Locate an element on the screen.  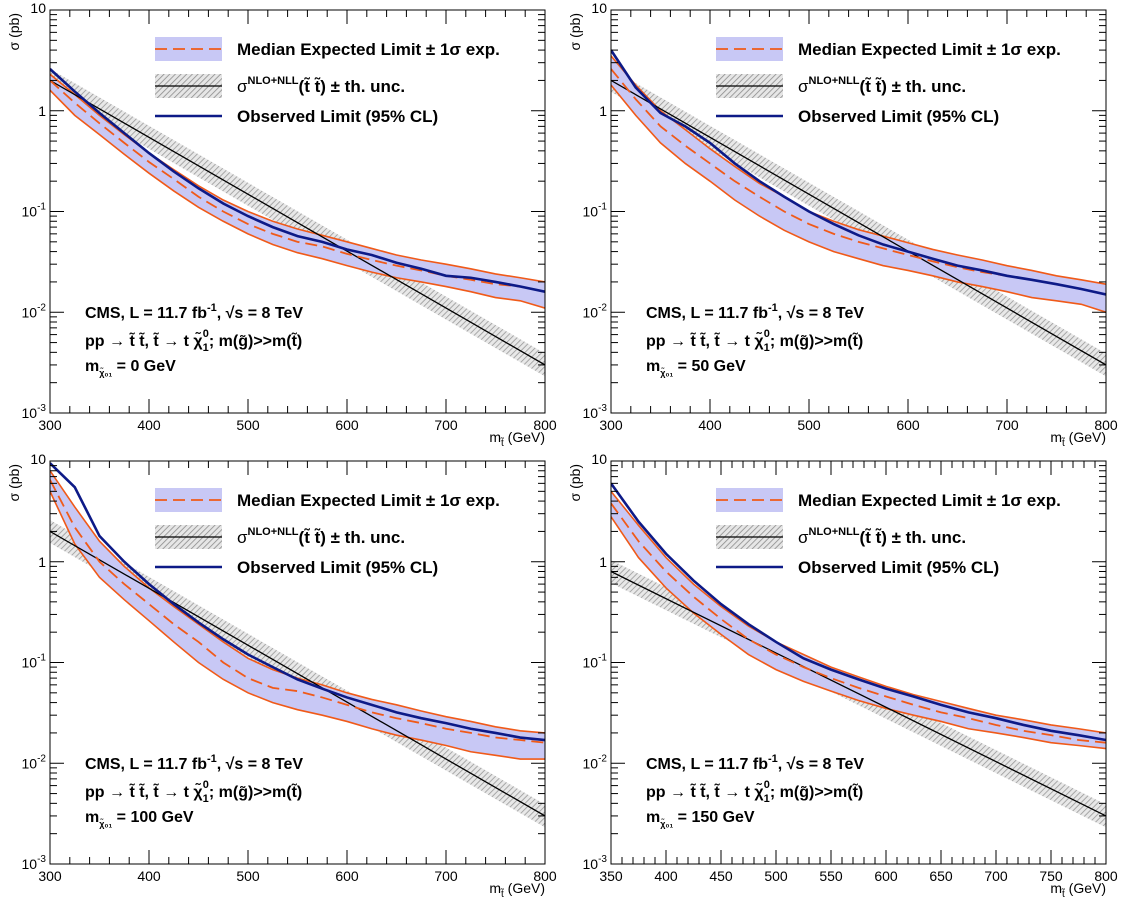
x-tick-label: 450 is located at coordinates (721, 876).